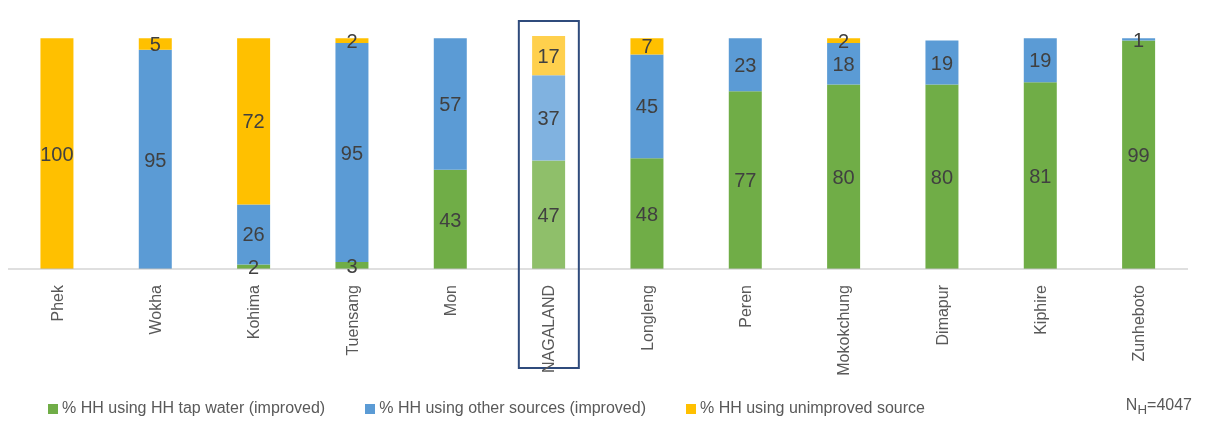  I want to click on x-tick-label: Zunheboto, so click(1139, 323).